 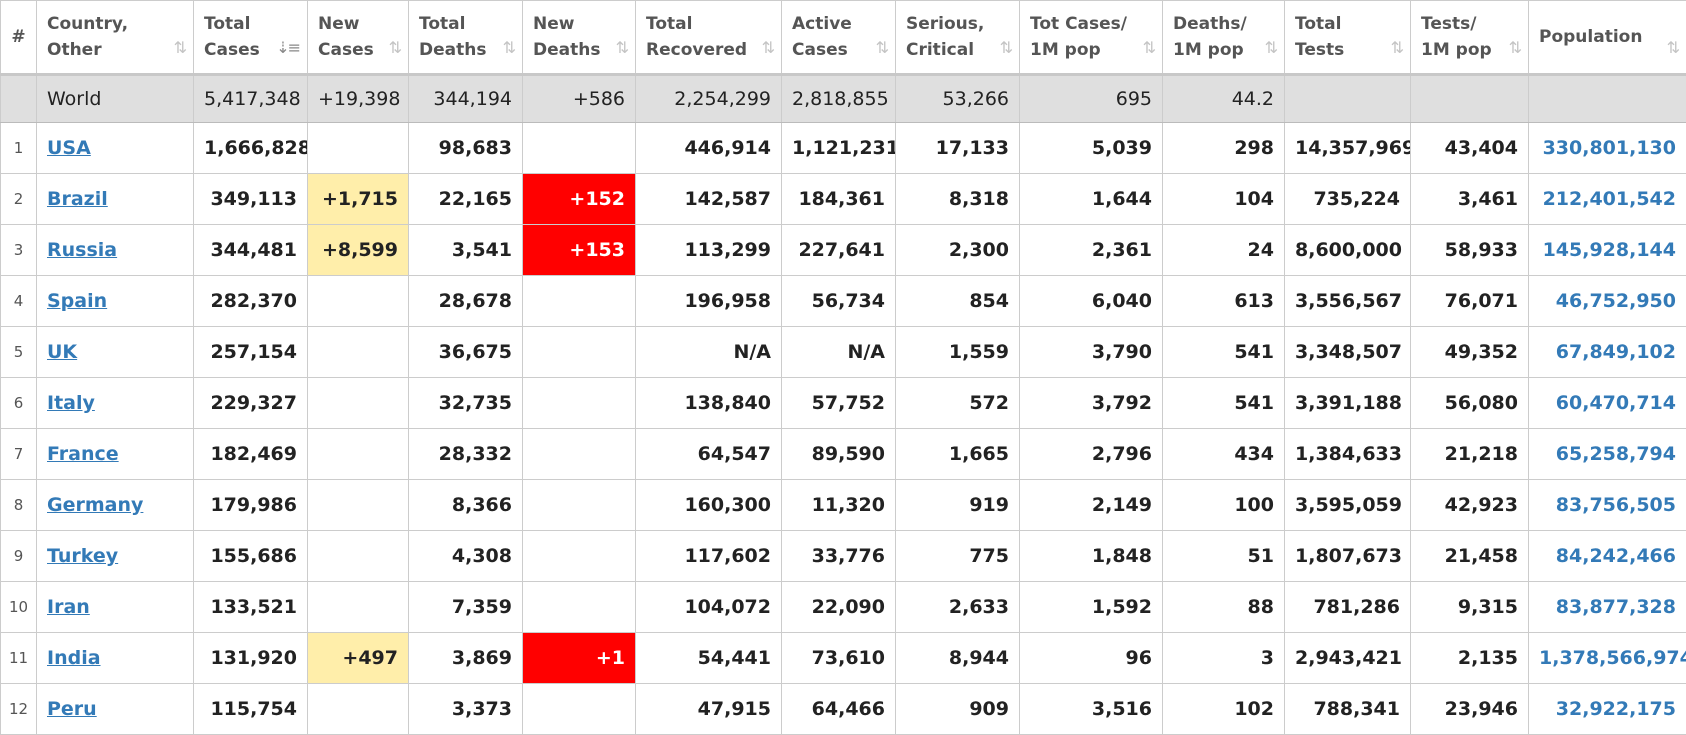 I want to click on col-header-cases-per-million: Tot Cases/1M pop⇅, so click(x=1091, y=38).